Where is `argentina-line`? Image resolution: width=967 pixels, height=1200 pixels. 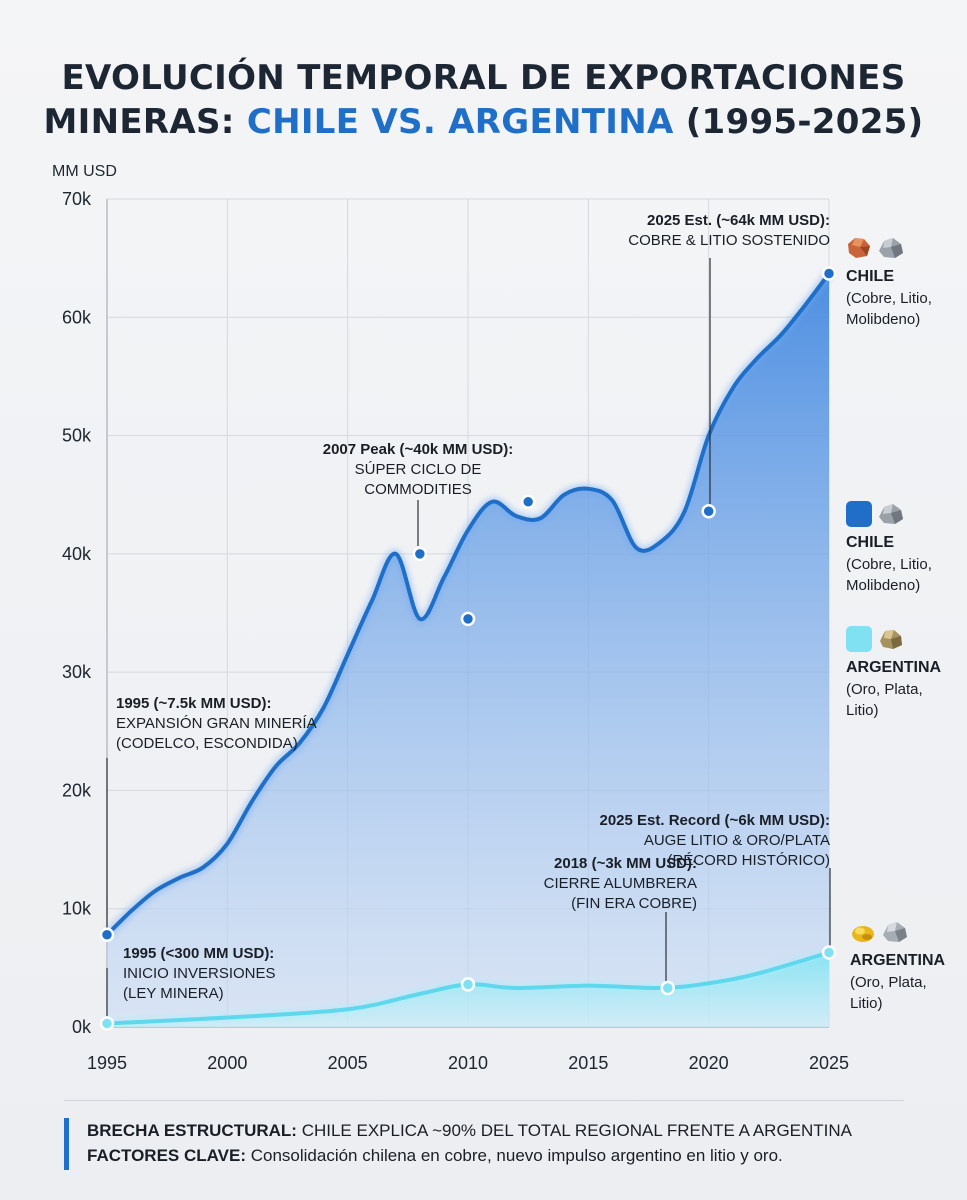
argentina-line is located at coordinates (468, 988).